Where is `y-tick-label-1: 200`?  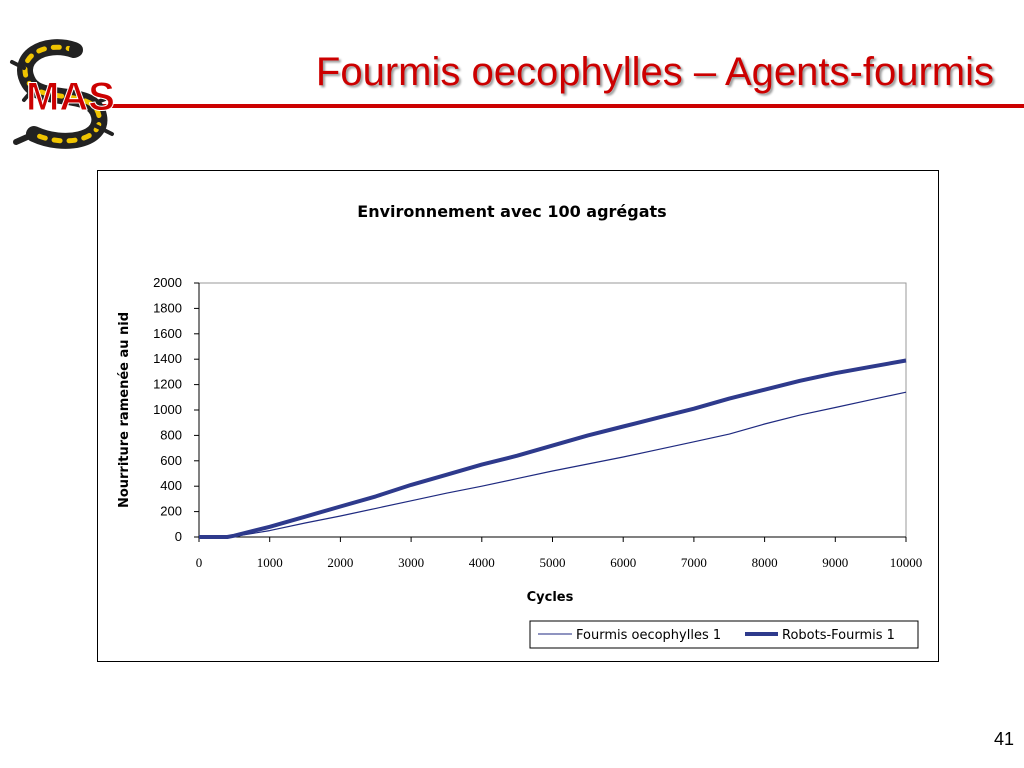 y-tick-label-1: 200 is located at coordinates (171, 511).